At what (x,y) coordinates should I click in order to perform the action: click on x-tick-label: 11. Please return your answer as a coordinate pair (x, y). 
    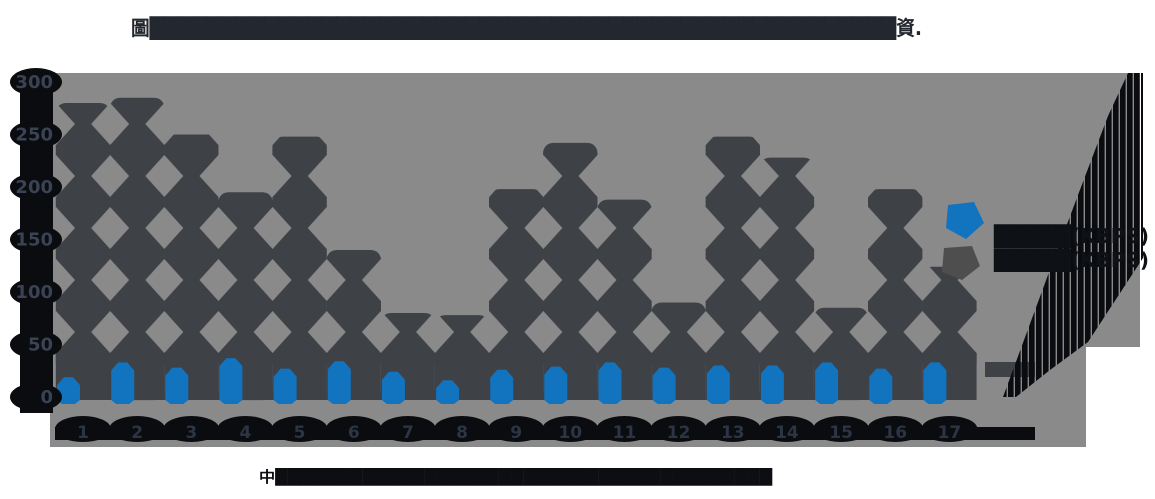
    Looking at the image, I should click on (625, 433).